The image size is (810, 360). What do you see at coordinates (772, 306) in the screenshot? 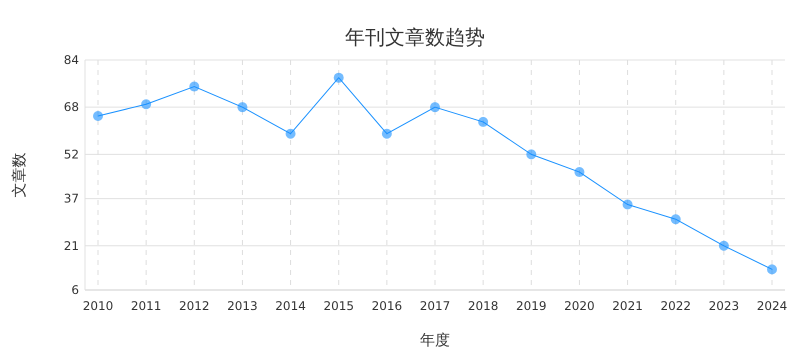
I see `x-tick-label: 2024` at bounding box center [772, 306].